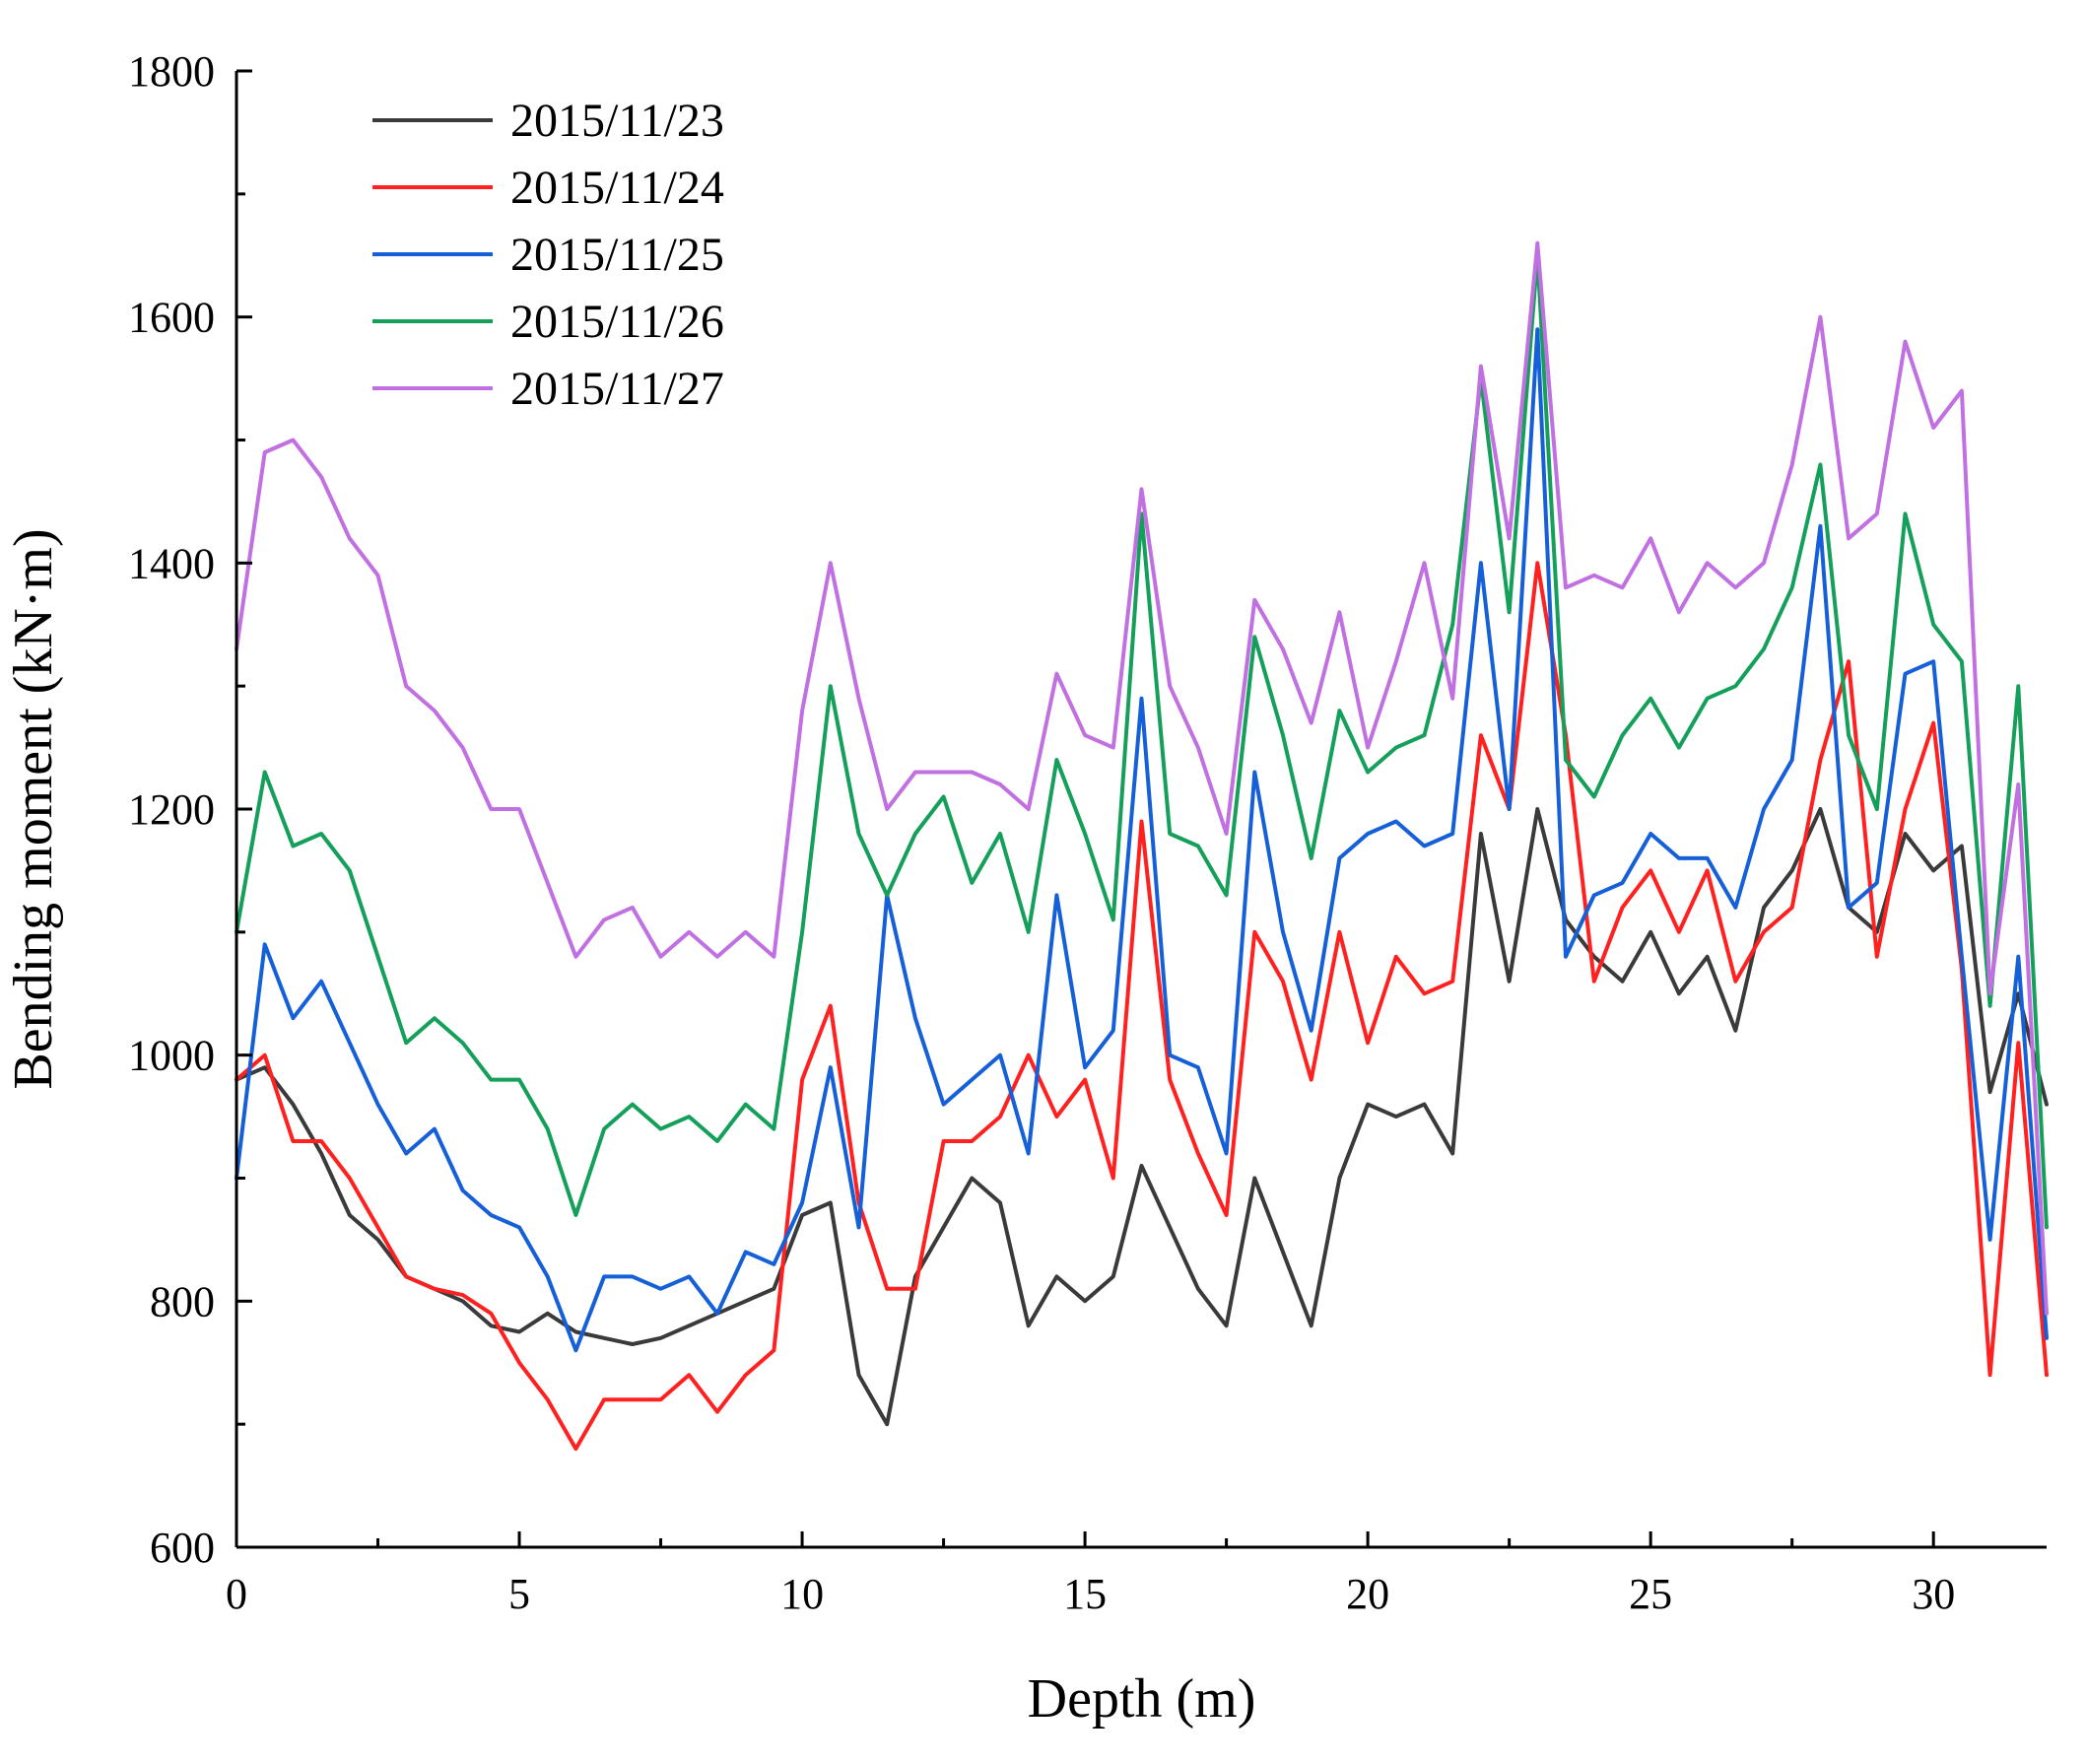 The width and height of the screenshot is (2086, 1764). I want to click on legend-label: 2015/11/27, so click(617, 389).